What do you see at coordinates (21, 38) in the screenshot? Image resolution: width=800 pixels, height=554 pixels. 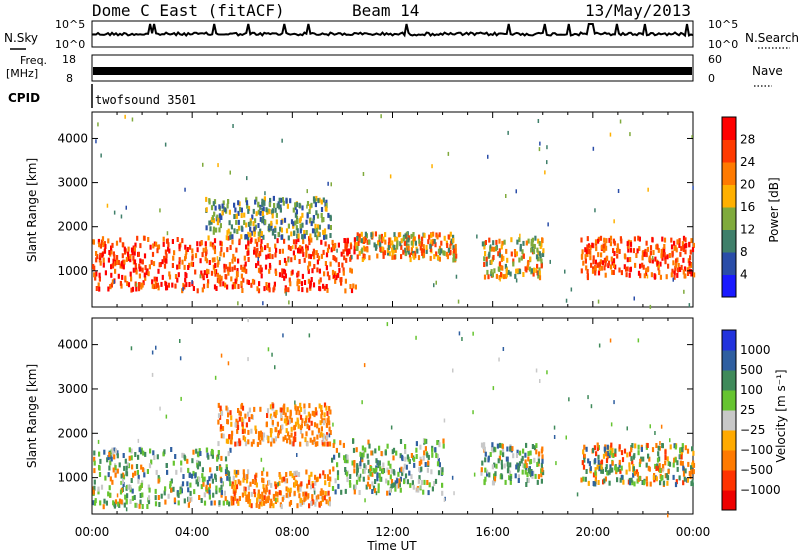 I see `nsky-label: N.Sky` at bounding box center [21, 38].